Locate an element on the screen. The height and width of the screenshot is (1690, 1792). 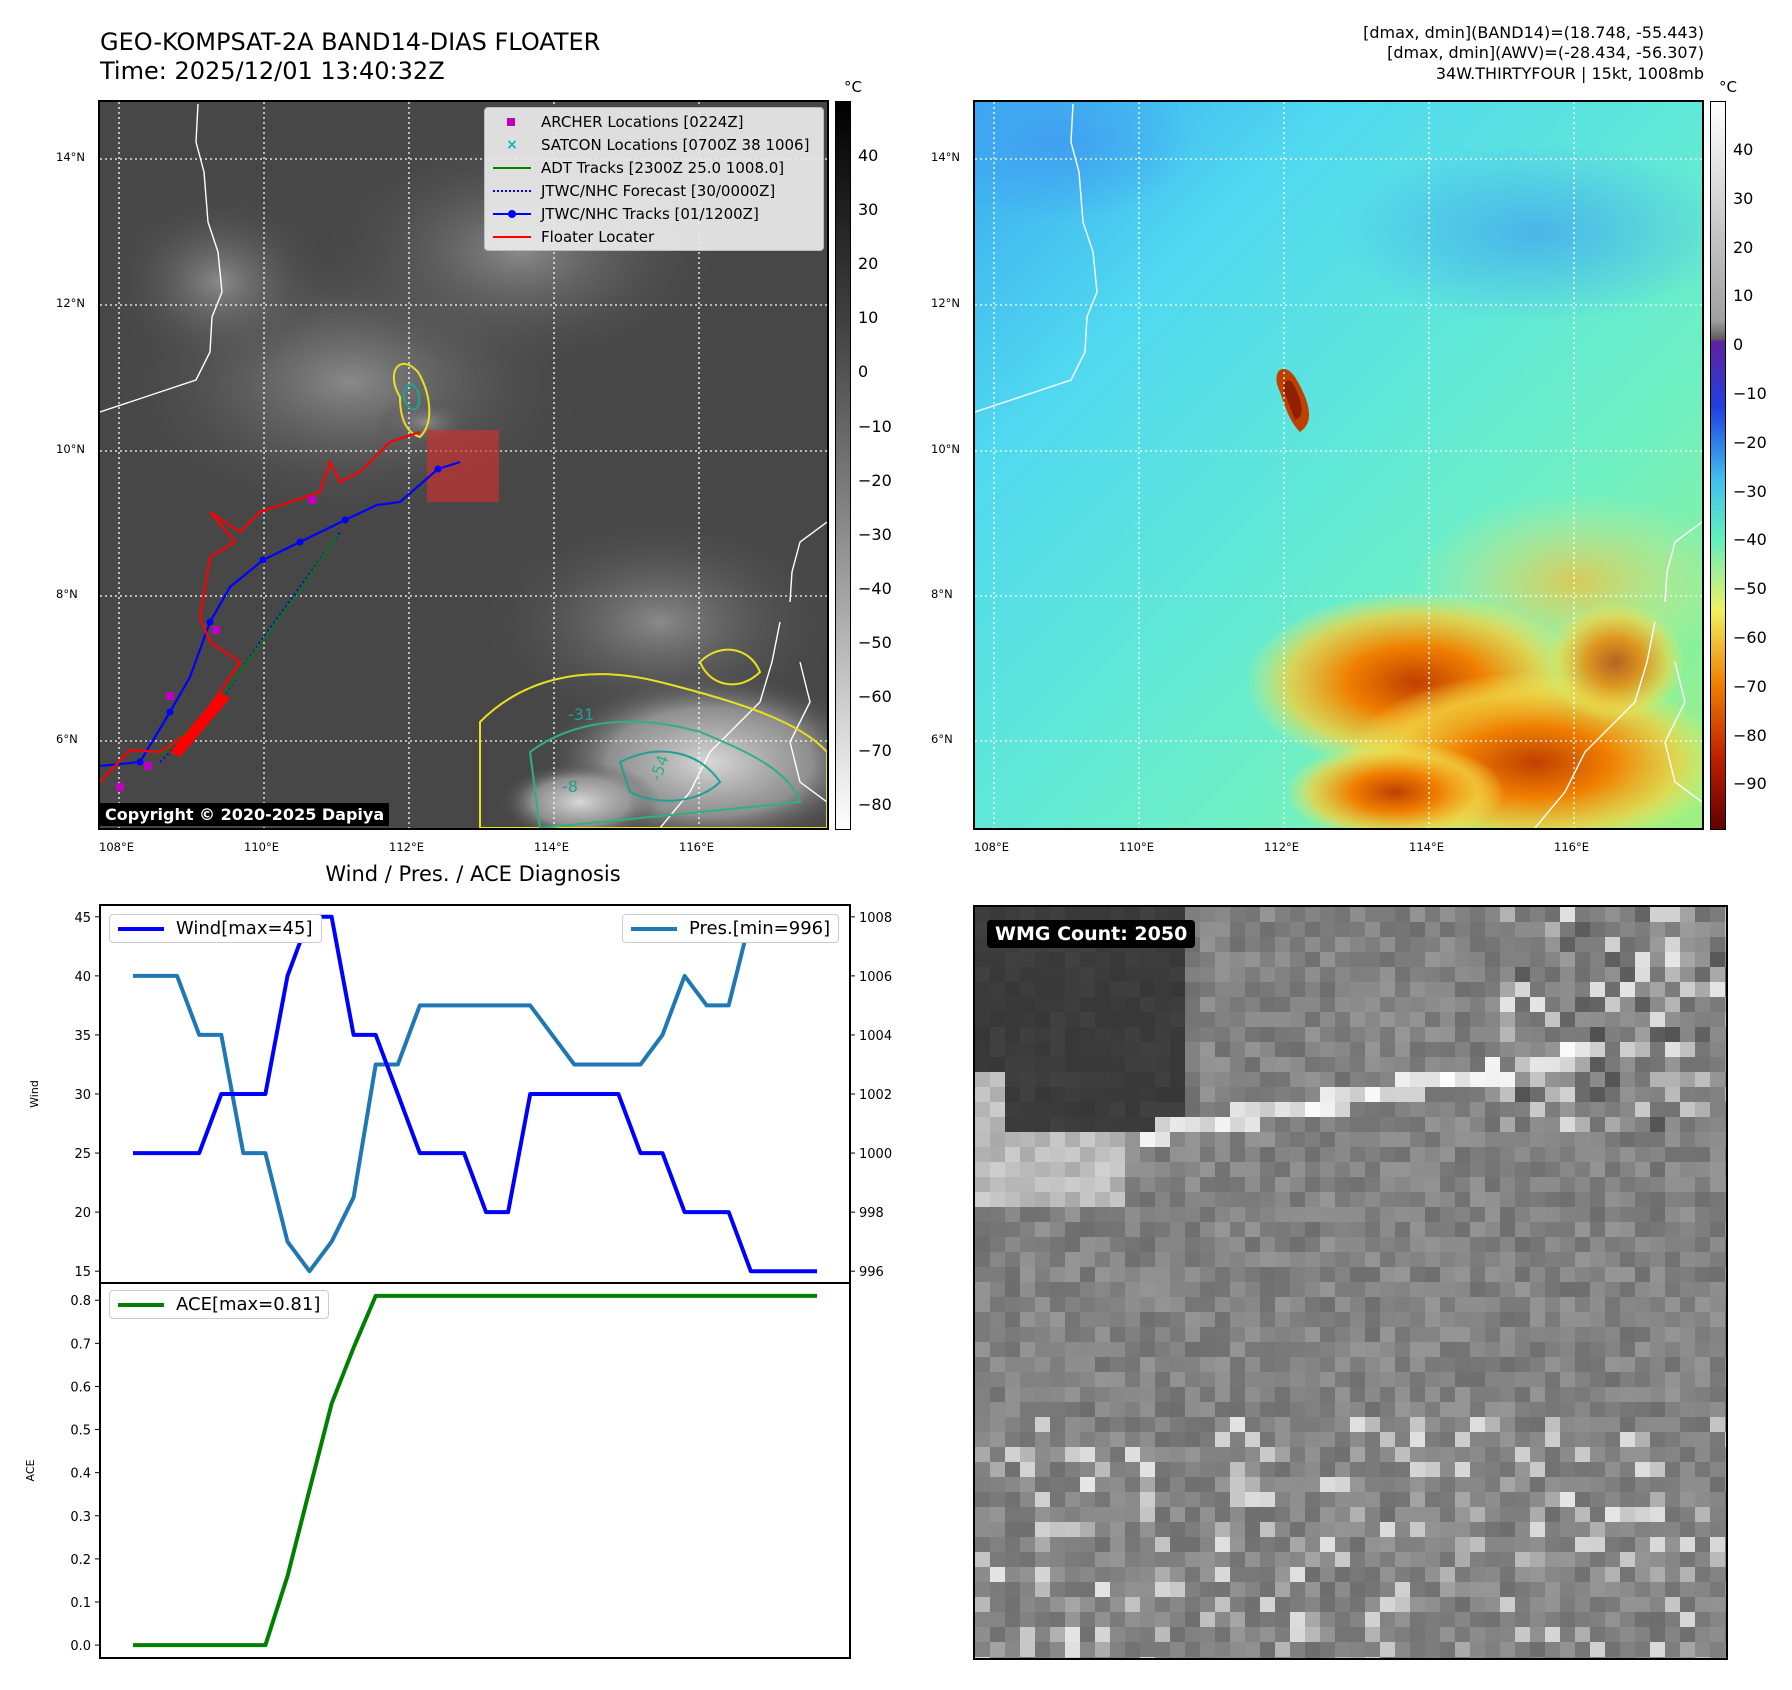
lat-tick: 8°N is located at coordinates (67, 594).